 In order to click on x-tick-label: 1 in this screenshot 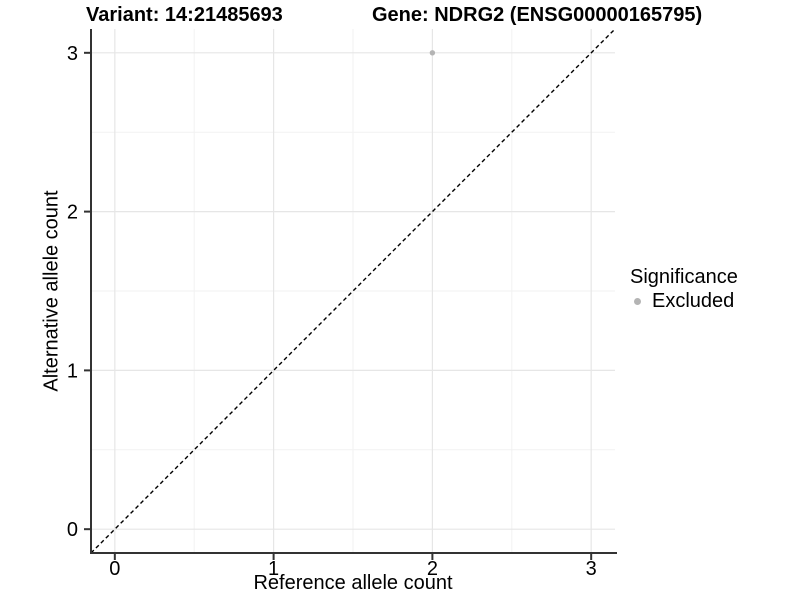, I will do `click(273, 569)`.